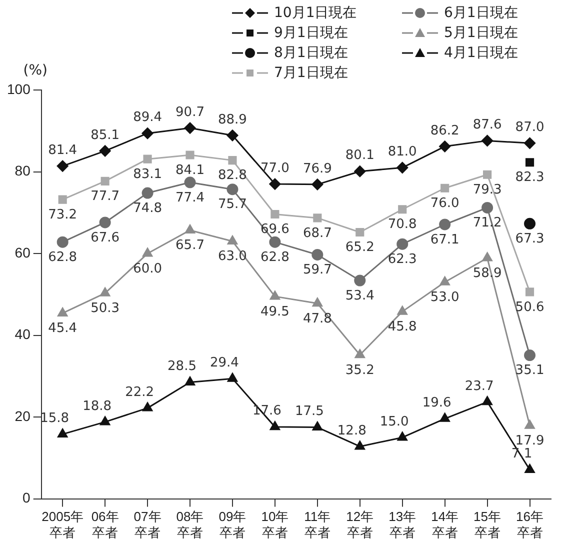  What do you see at coordinates (97, 406) in the screenshot?
I see `data-label: 18.8` at bounding box center [97, 406].